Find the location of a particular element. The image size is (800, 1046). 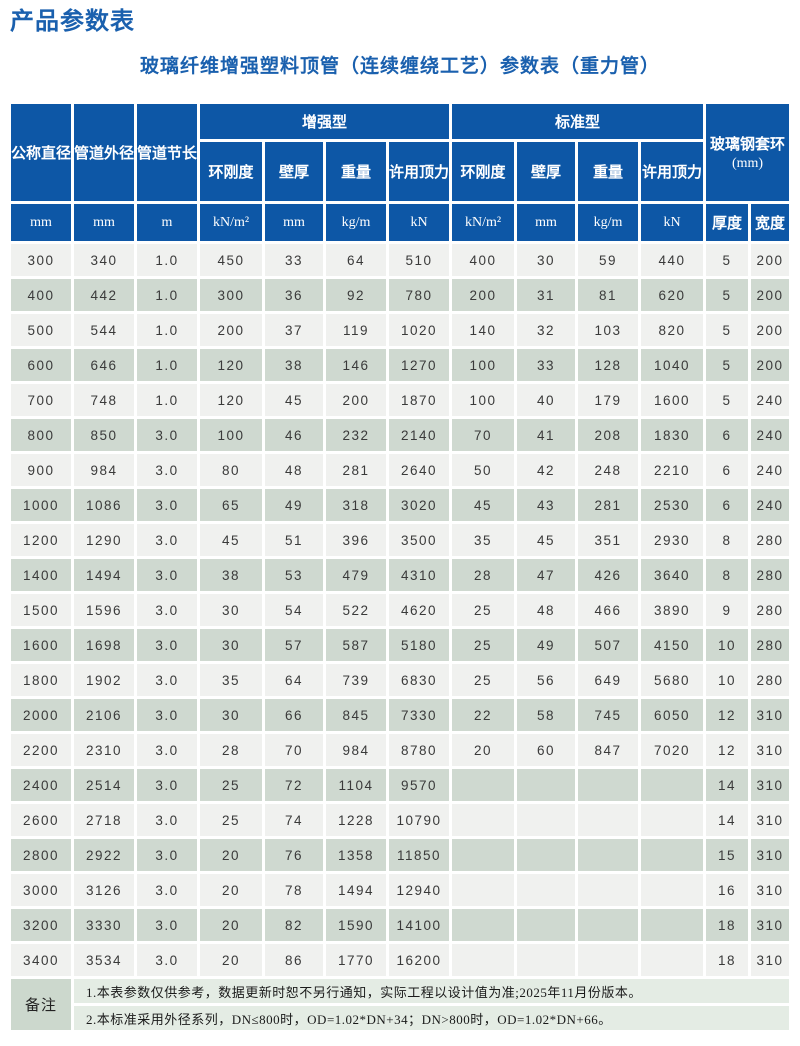

cell: 16200 is located at coordinates (419, 960).